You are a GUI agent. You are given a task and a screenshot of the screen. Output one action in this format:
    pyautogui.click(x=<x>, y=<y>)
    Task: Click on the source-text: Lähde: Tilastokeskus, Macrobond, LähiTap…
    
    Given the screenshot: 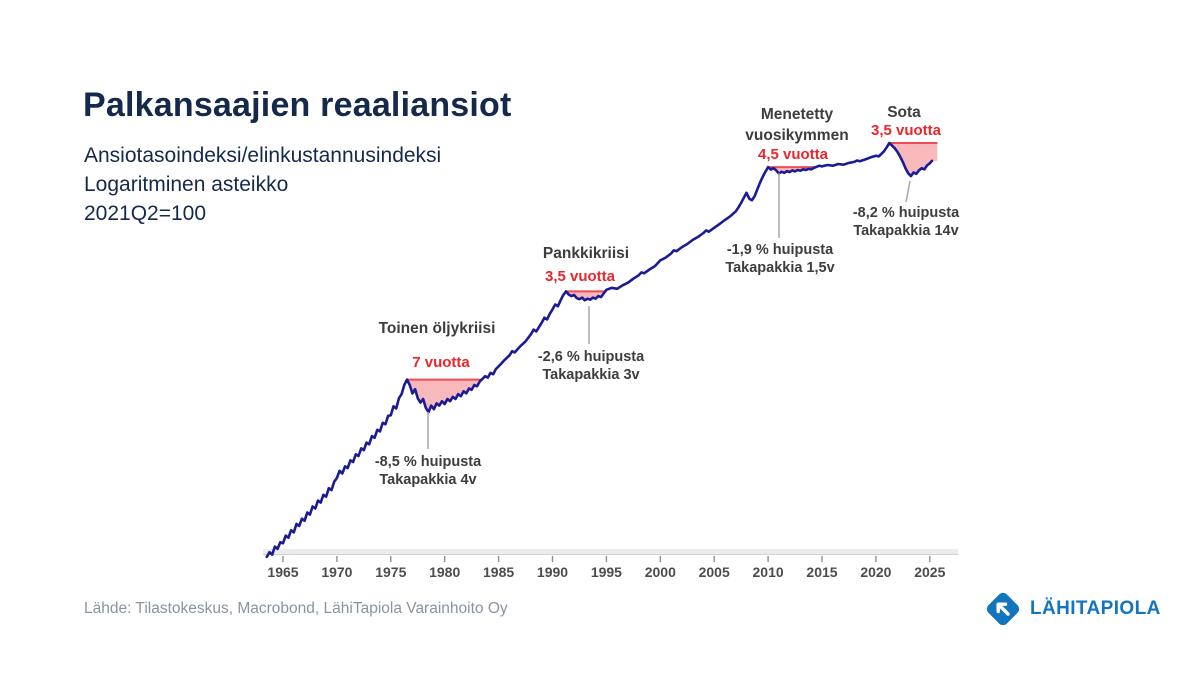 What is the action you would take?
    pyautogui.click(x=296, y=608)
    